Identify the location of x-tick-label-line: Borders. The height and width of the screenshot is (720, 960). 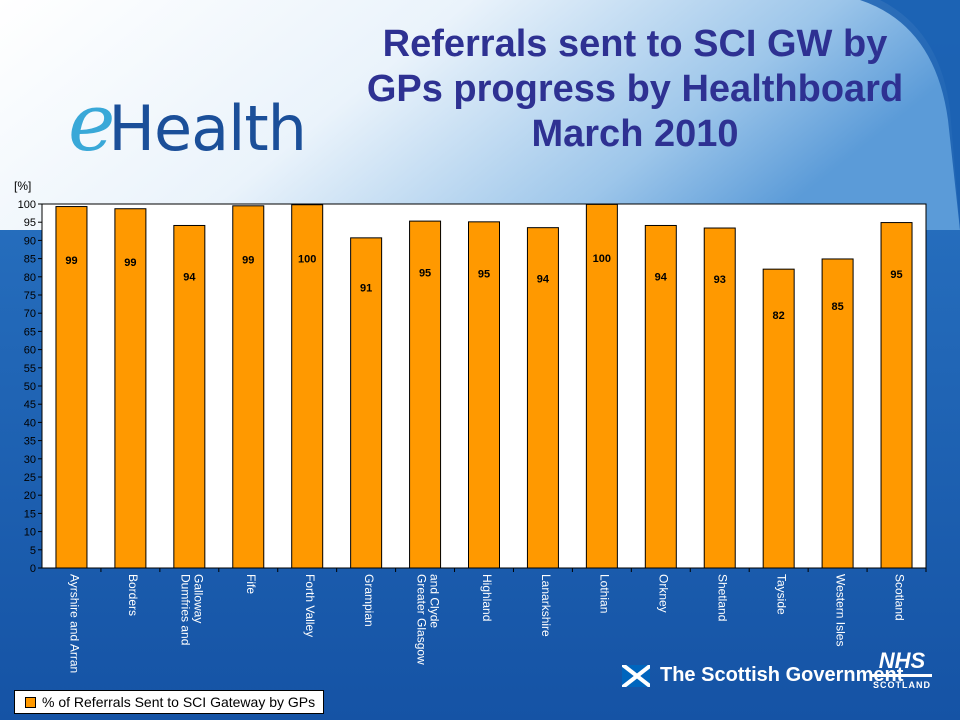
(133, 595).